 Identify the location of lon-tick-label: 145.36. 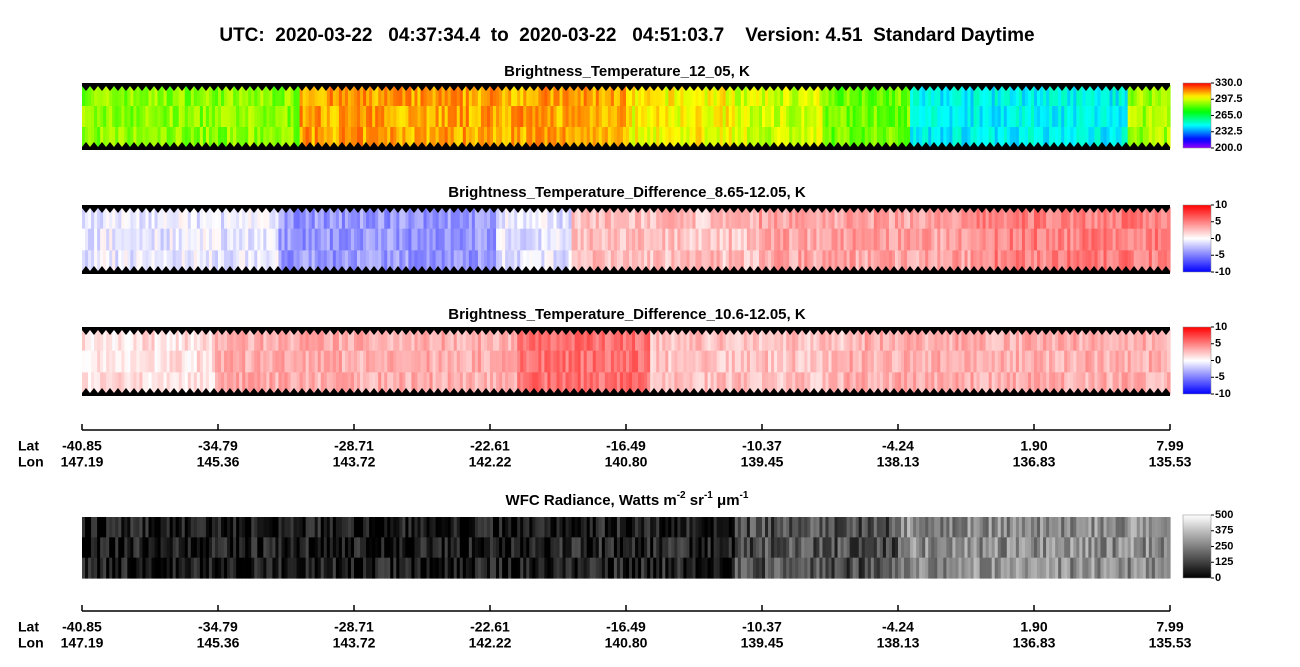
(218, 643).